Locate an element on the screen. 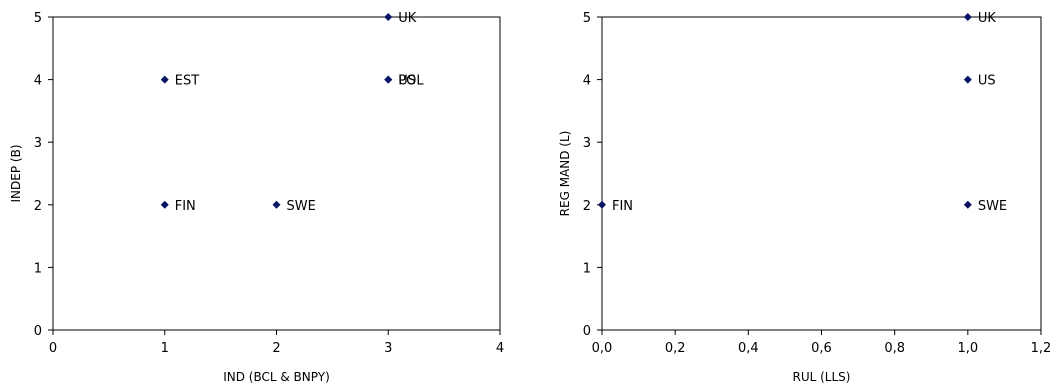 This screenshot has height=387, width=1054. data-point-pol is located at coordinates (388, 79).